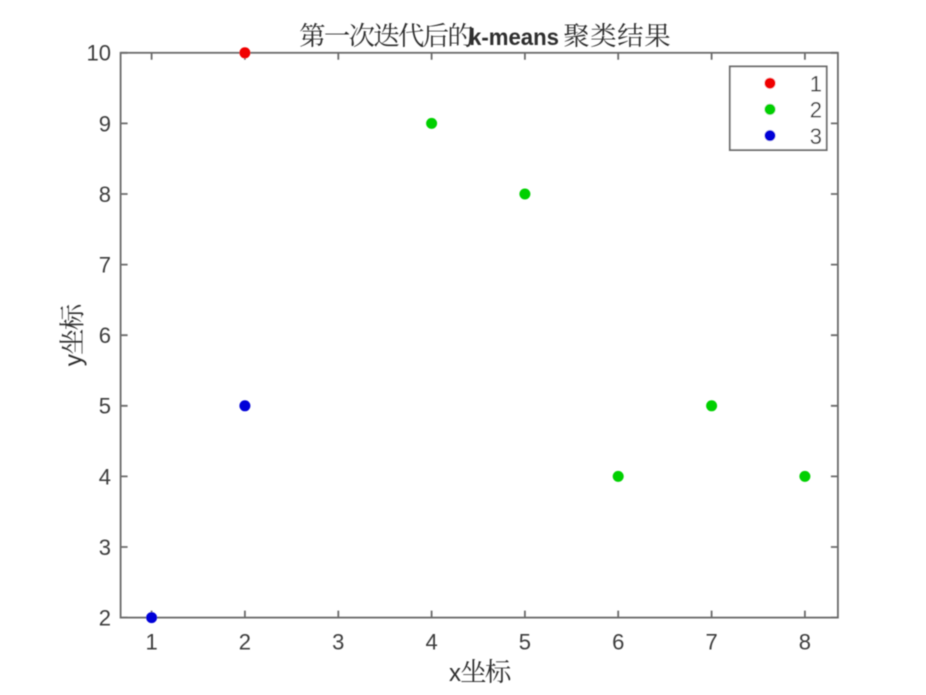  Describe the element at coordinates (105, 123) in the screenshot. I see `svg-text: 9` at that location.